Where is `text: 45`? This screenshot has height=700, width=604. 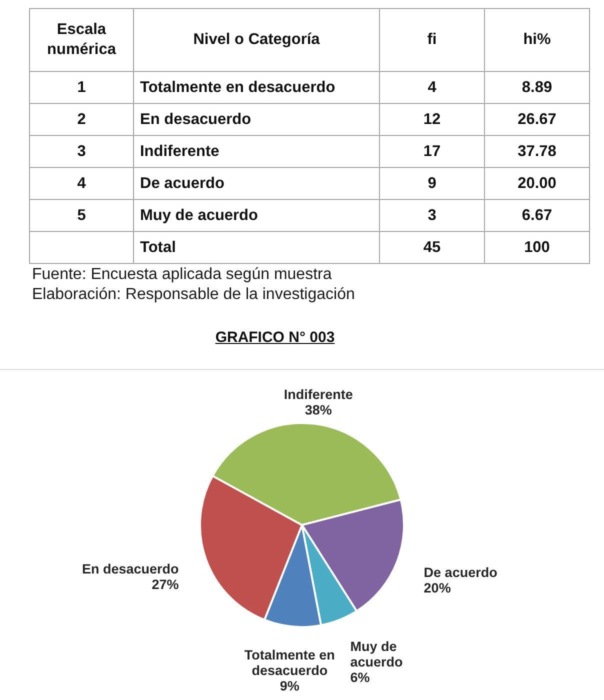 text: 45 is located at coordinates (432, 247).